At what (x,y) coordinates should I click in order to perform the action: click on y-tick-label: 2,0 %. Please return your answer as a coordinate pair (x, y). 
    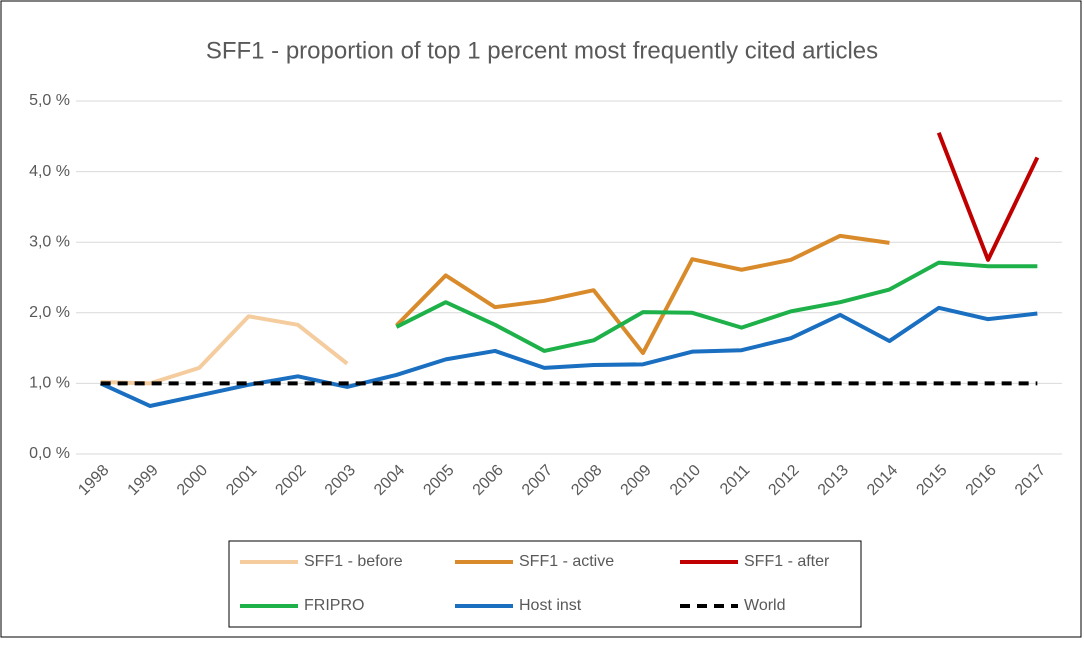
    Looking at the image, I should click on (49, 312).